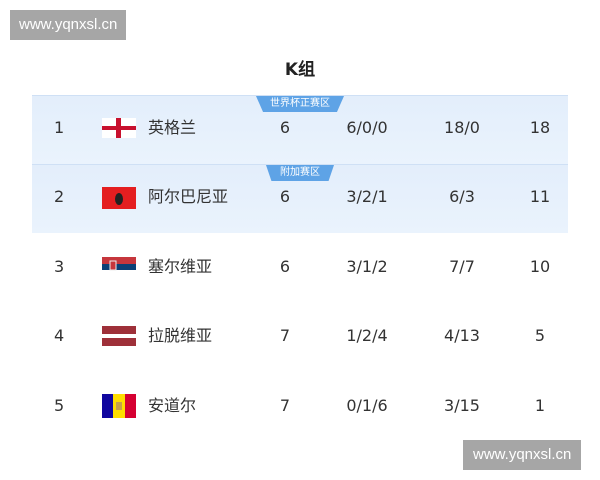 Image resolution: width=600 pixels, height=480 pixels. Describe the element at coordinates (300, 70) in the screenshot. I see `group-title: K组` at that location.